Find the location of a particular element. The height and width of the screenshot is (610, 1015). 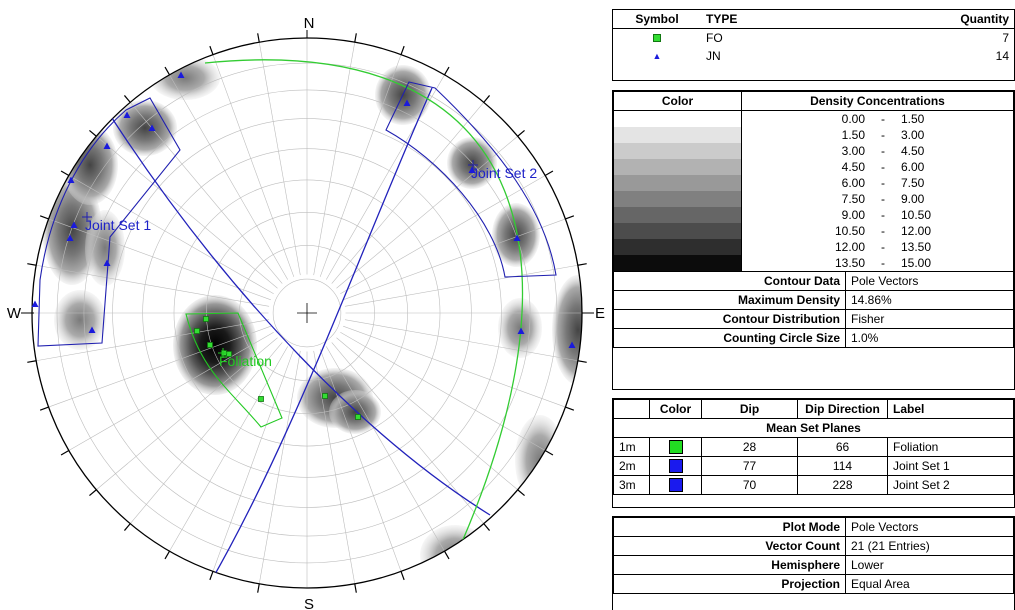

grid-circle is located at coordinates (307, 313).